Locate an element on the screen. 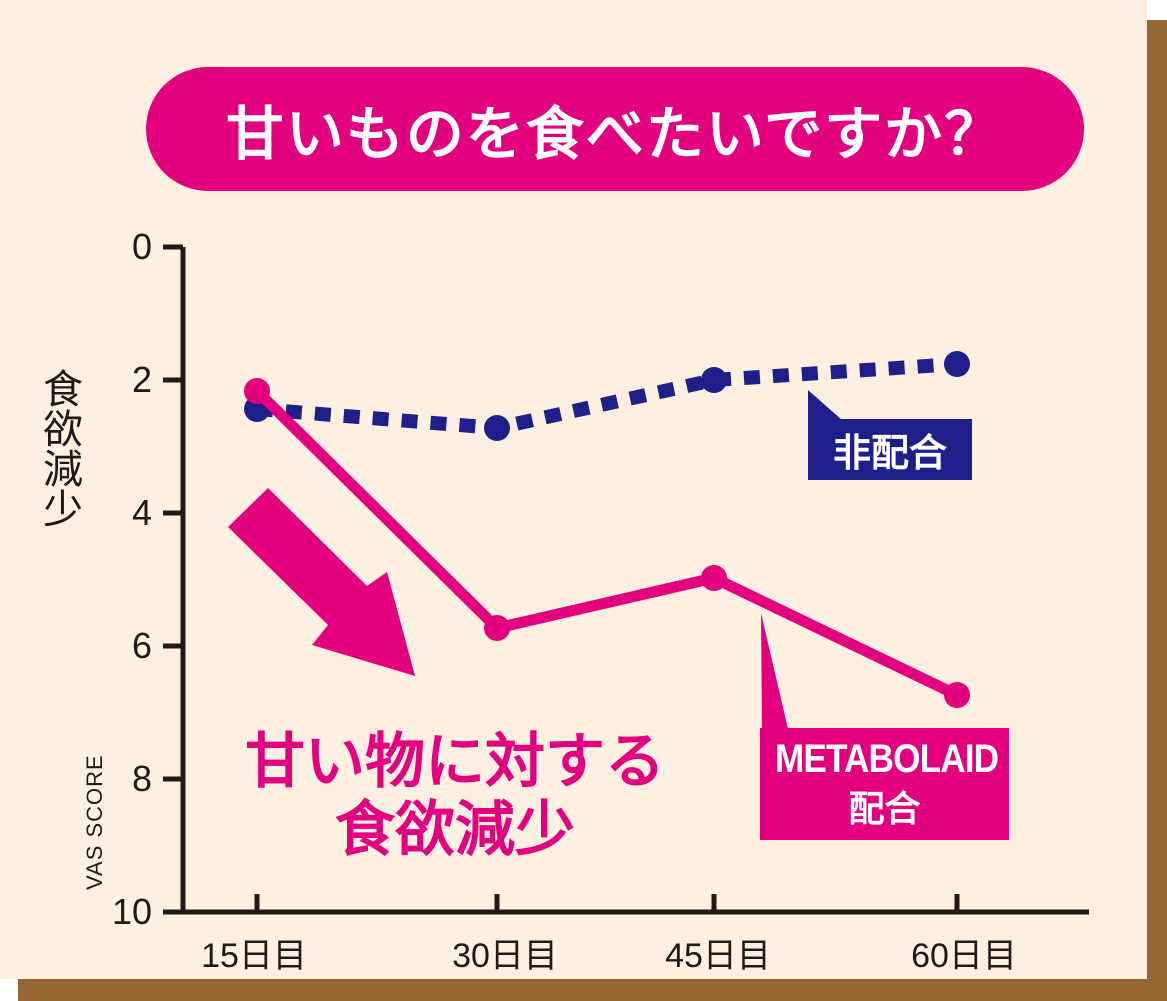  down-arrow-icon is located at coordinates (321, 582).